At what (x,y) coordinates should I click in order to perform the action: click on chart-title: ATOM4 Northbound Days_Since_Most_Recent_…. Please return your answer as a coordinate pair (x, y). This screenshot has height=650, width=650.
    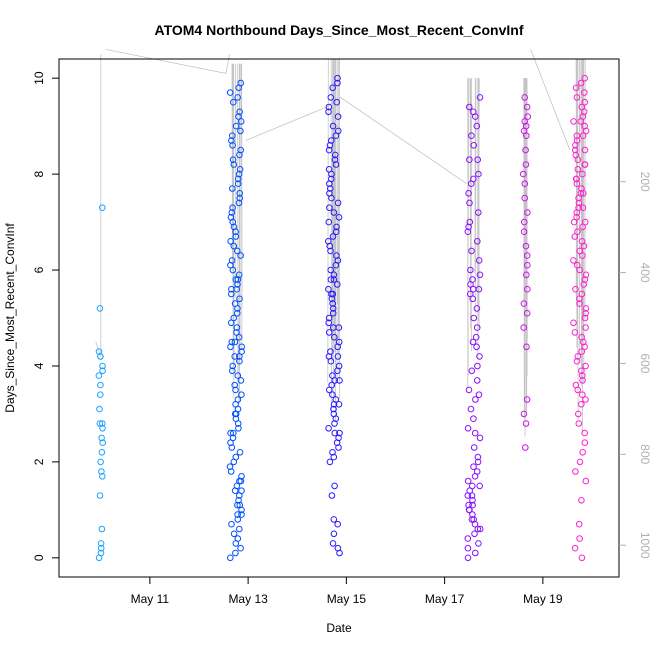
    Looking at the image, I should click on (339, 30).